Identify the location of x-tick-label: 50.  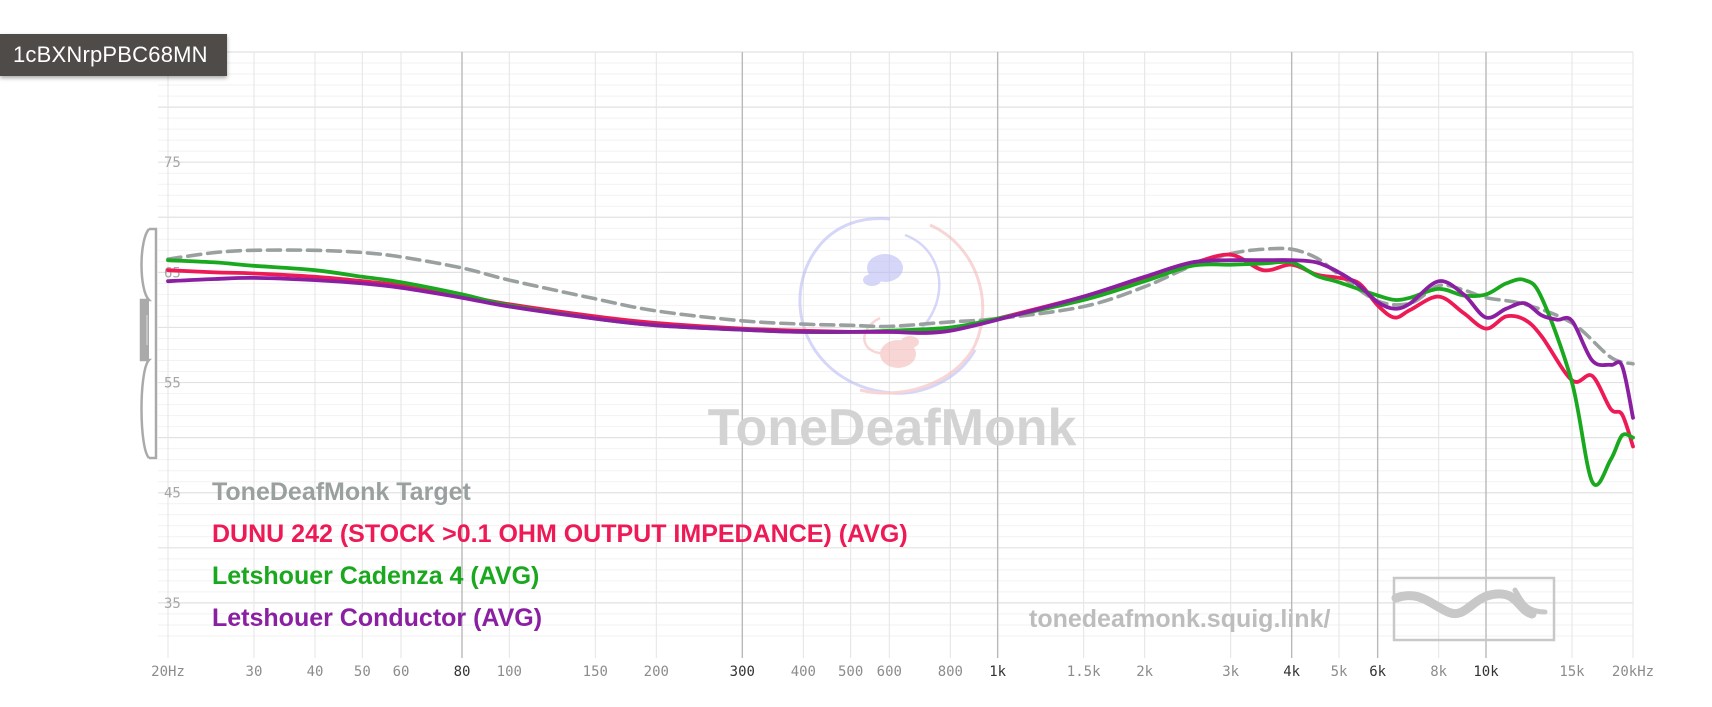
(362, 672).